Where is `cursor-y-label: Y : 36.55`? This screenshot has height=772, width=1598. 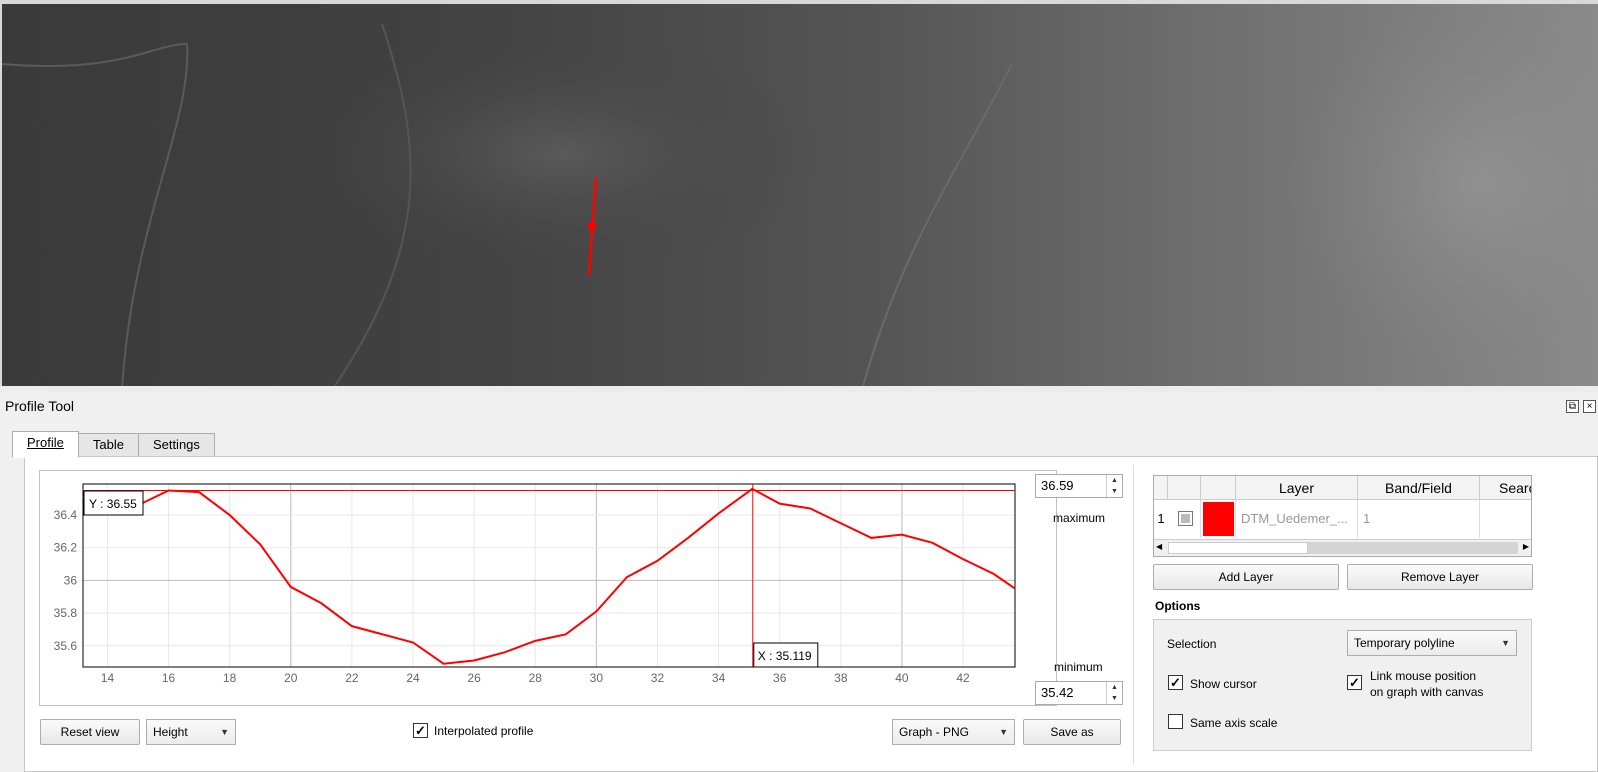
cursor-y-label: Y : 36.55 is located at coordinates (113, 504).